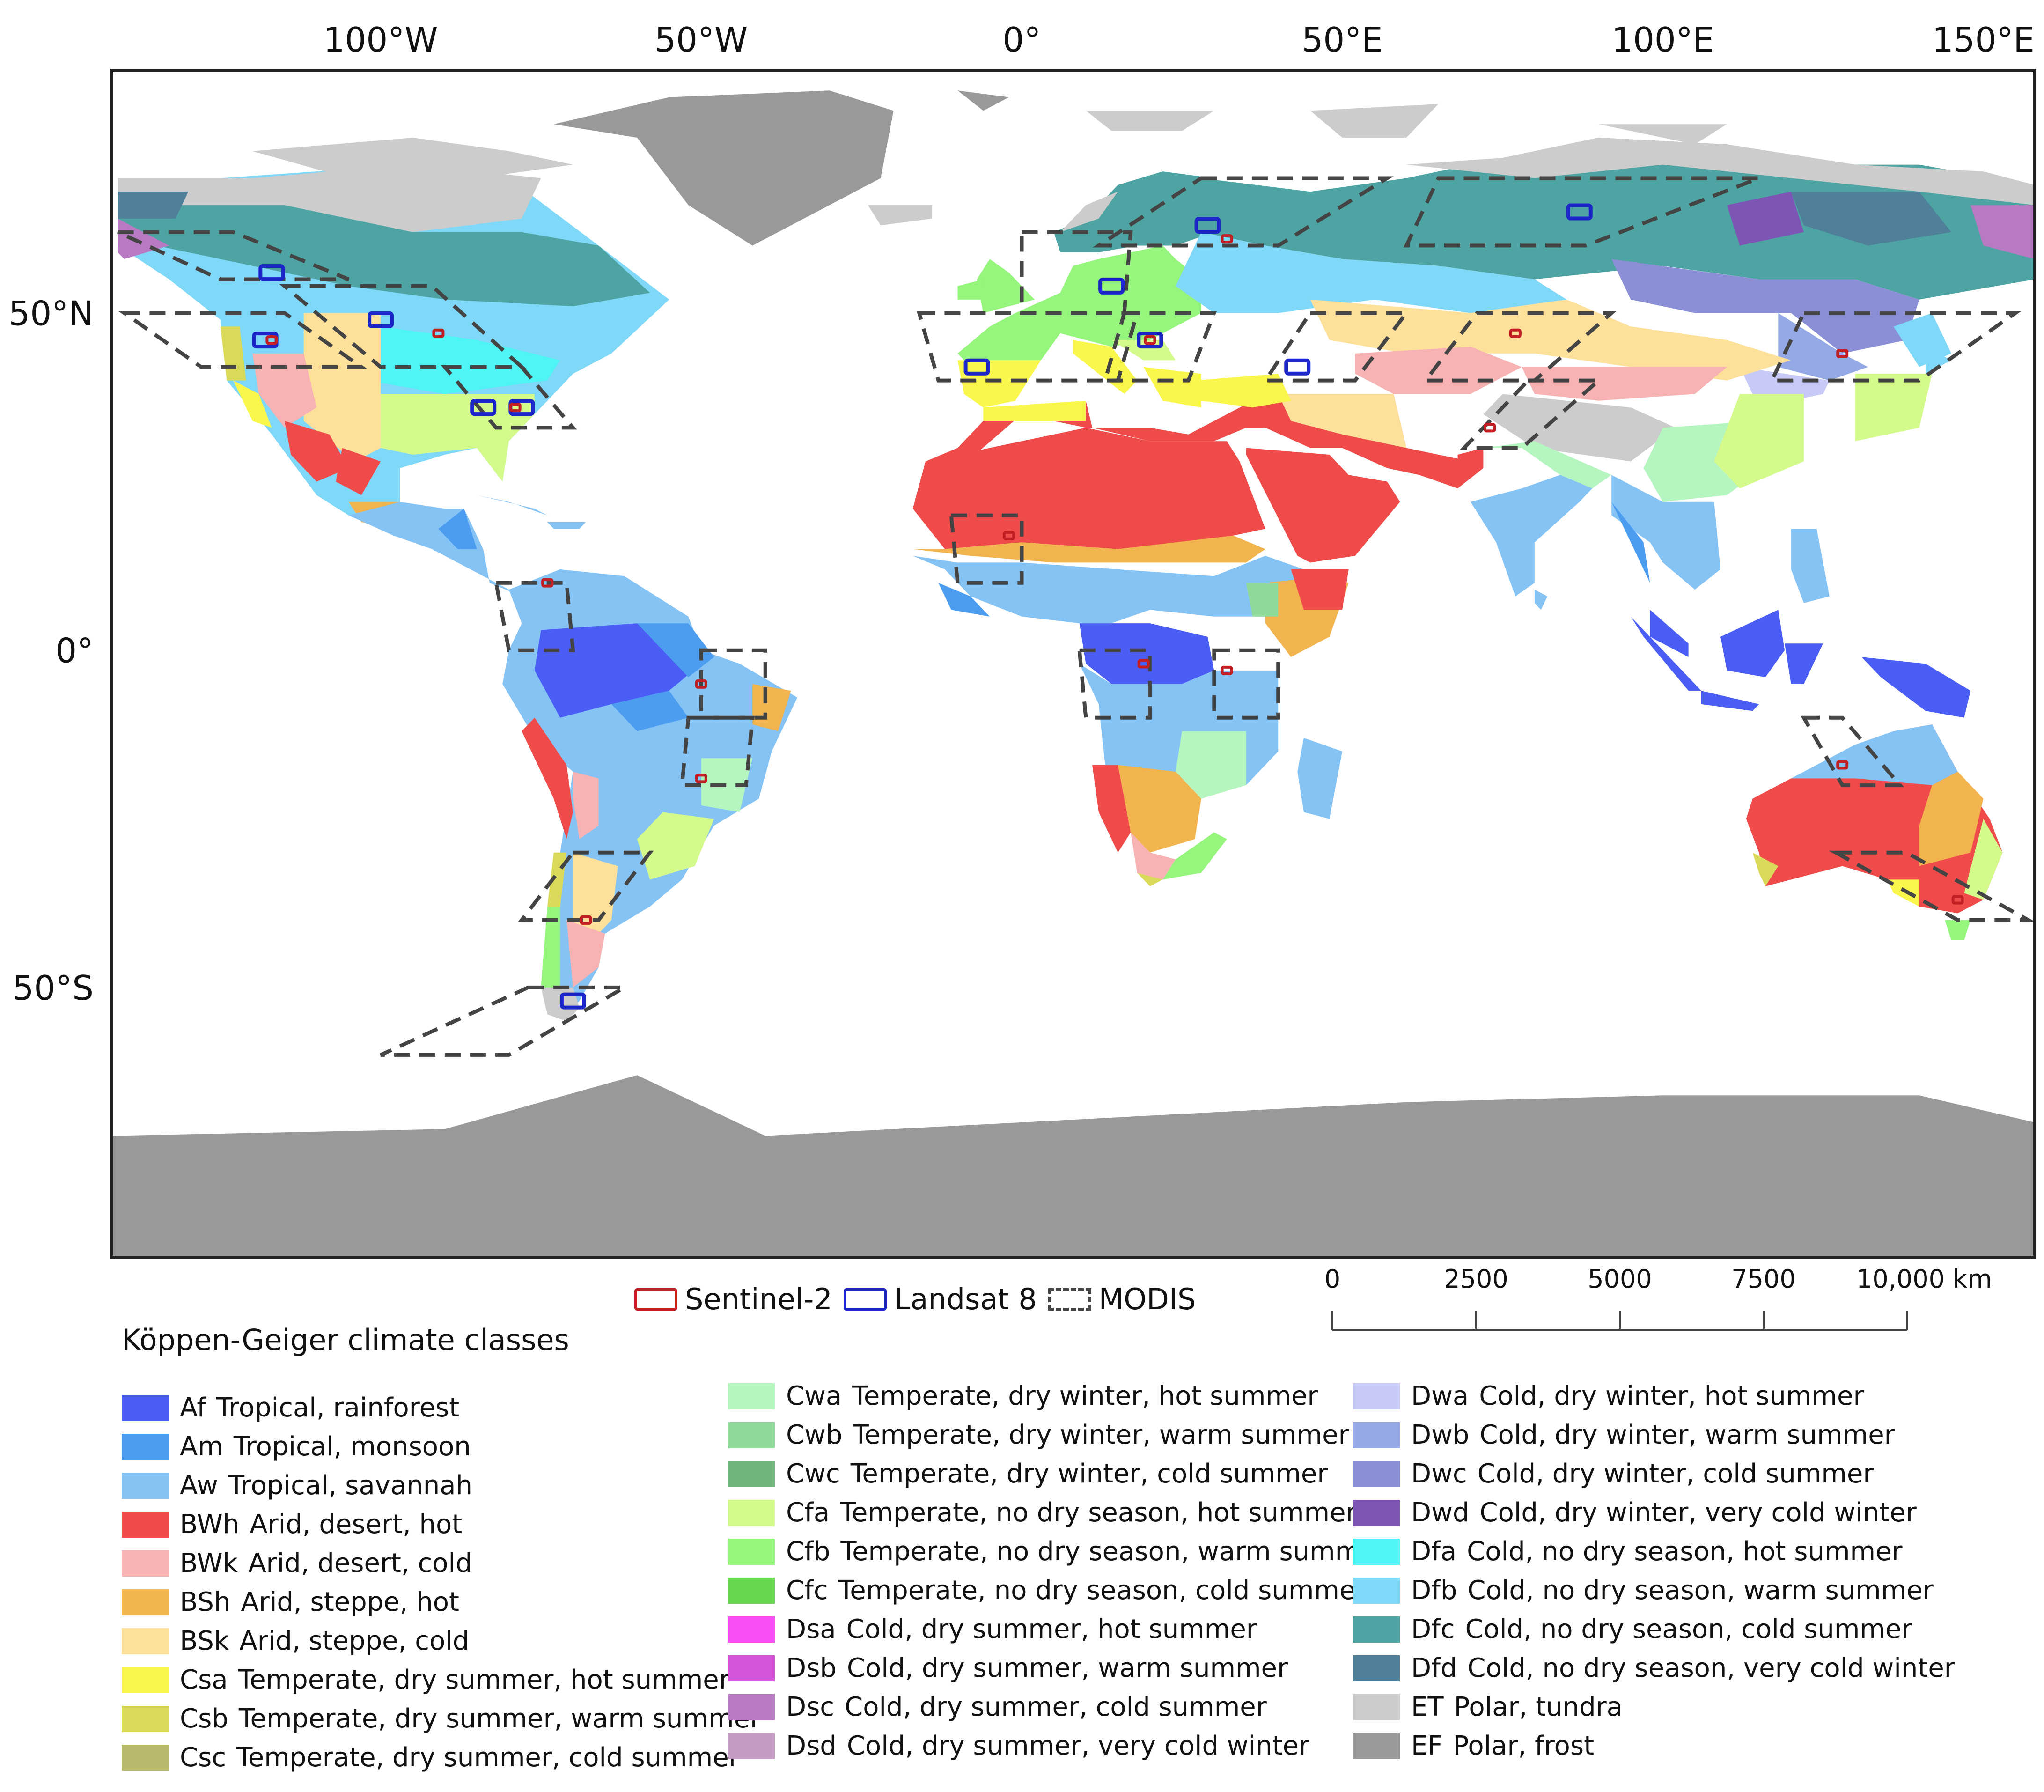 This screenshot has height=1792, width=2044. What do you see at coordinates (1663, 39) in the screenshot?
I see `longitude-label: 100°E` at bounding box center [1663, 39].